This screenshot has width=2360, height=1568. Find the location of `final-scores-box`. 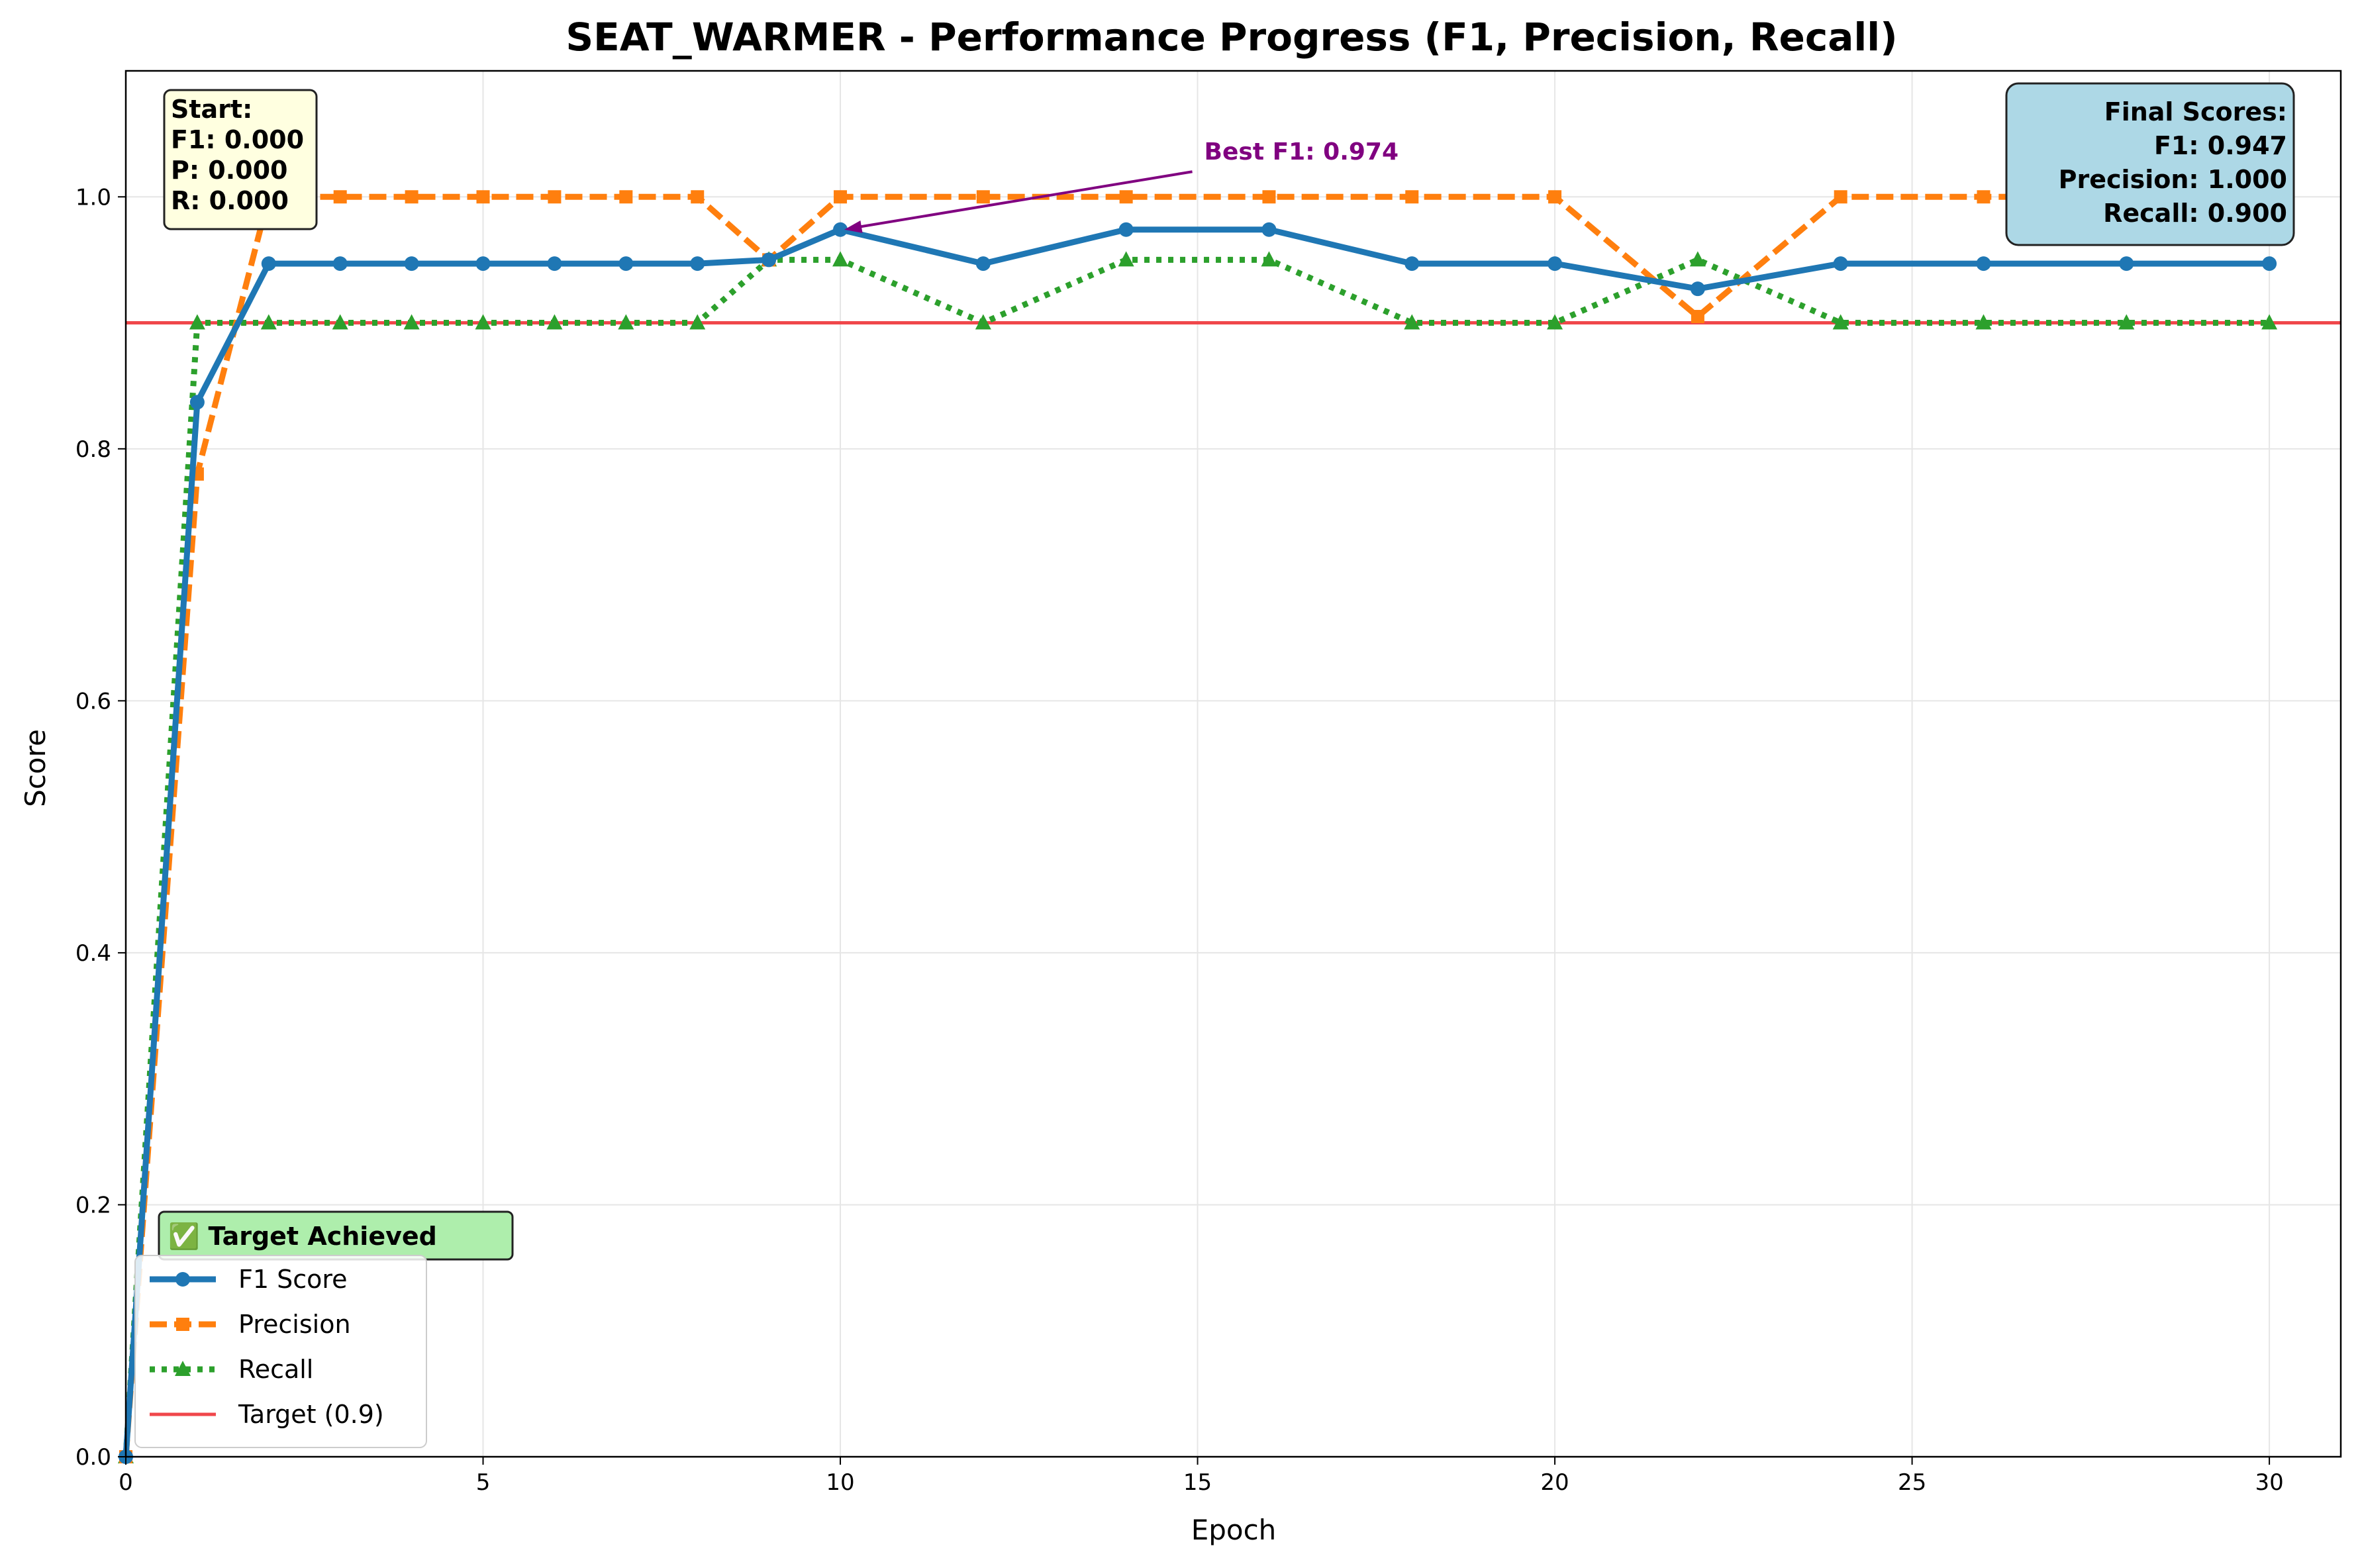

final-scores-box is located at coordinates (2150, 164).